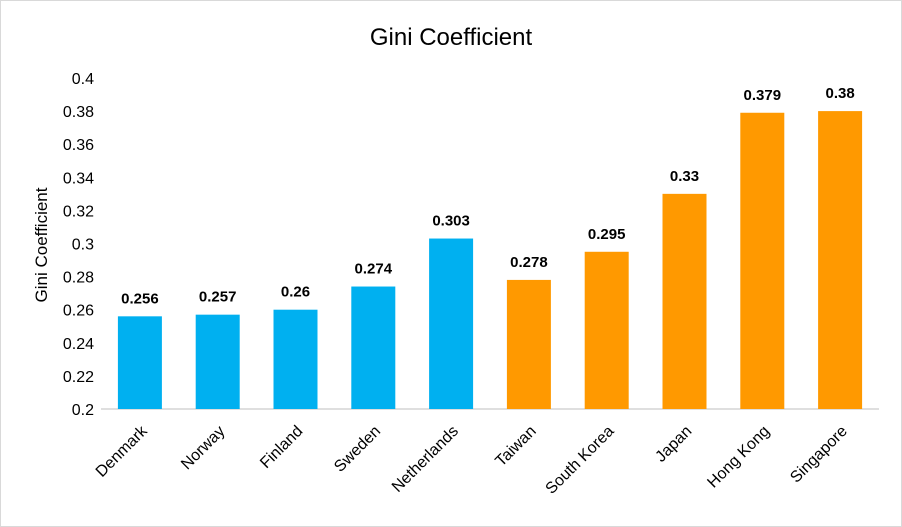  I want to click on data-label: 0.379, so click(763, 95).